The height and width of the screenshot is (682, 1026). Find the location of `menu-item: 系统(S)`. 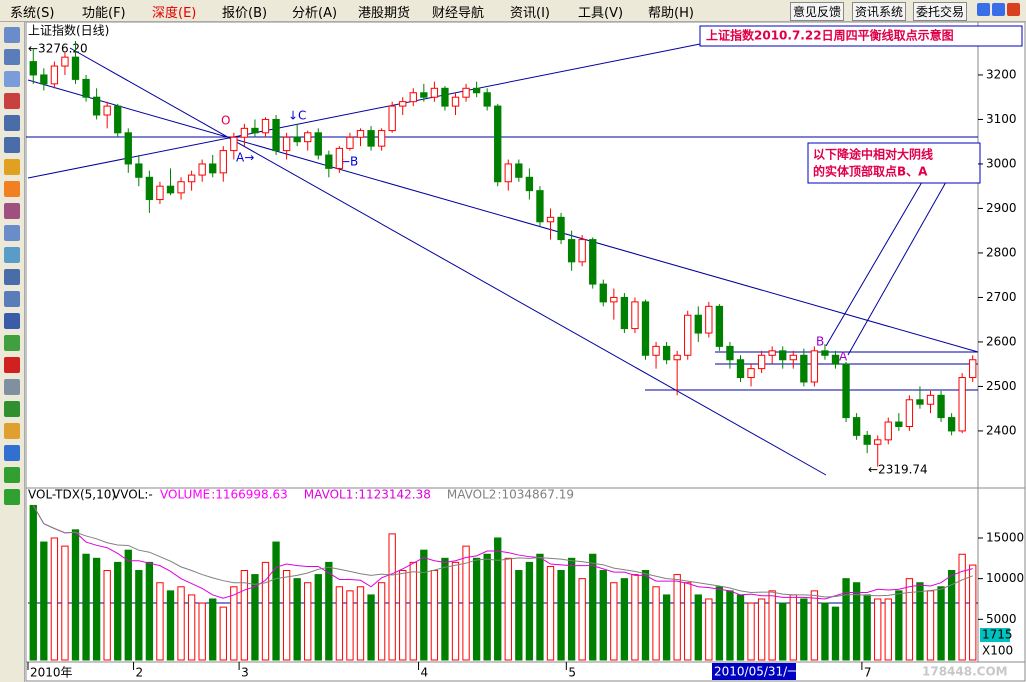

menu-item: 系统(S) is located at coordinates (32, 13).